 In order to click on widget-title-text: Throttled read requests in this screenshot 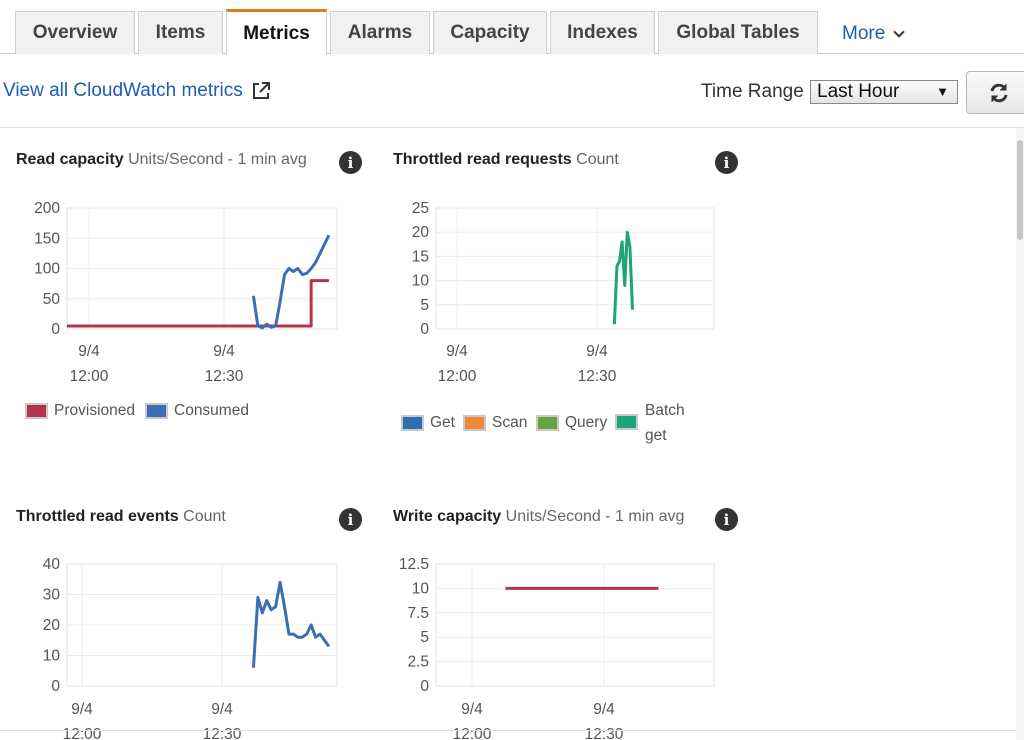, I will do `click(482, 159)`.